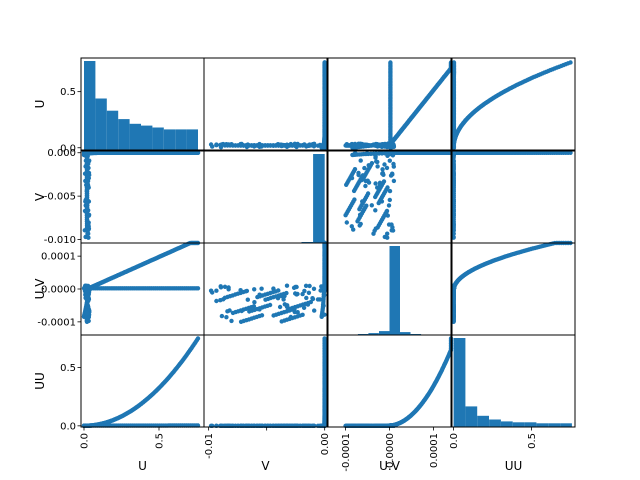  I want to click on x-tick-label-U.V: 0.0000, so click(390, 450).